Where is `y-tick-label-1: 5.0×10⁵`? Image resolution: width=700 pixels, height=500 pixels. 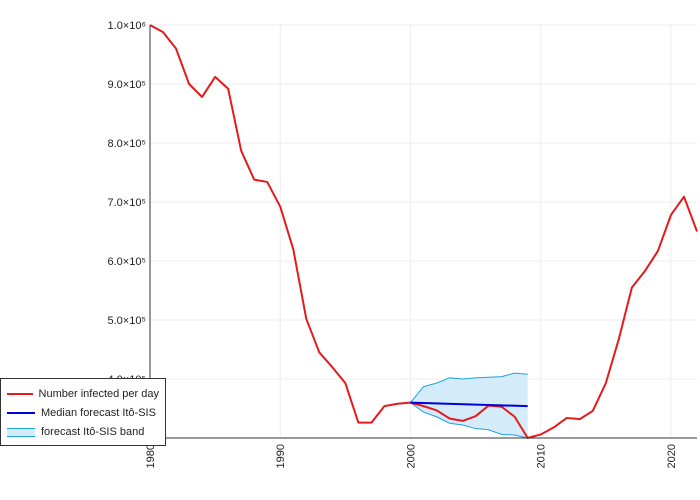 y-tick-label-1: 5.0×10⁵ is located at coordinates (126, 321).